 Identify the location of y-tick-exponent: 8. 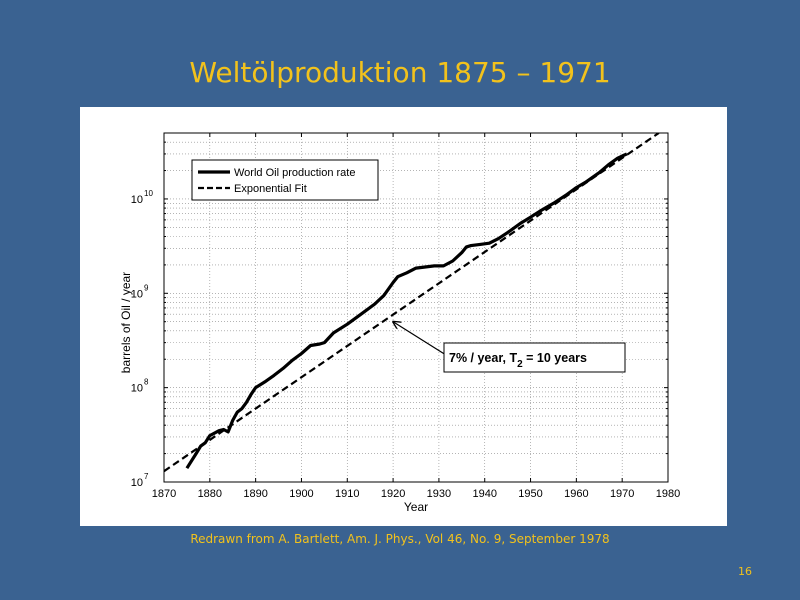
(146, 382).